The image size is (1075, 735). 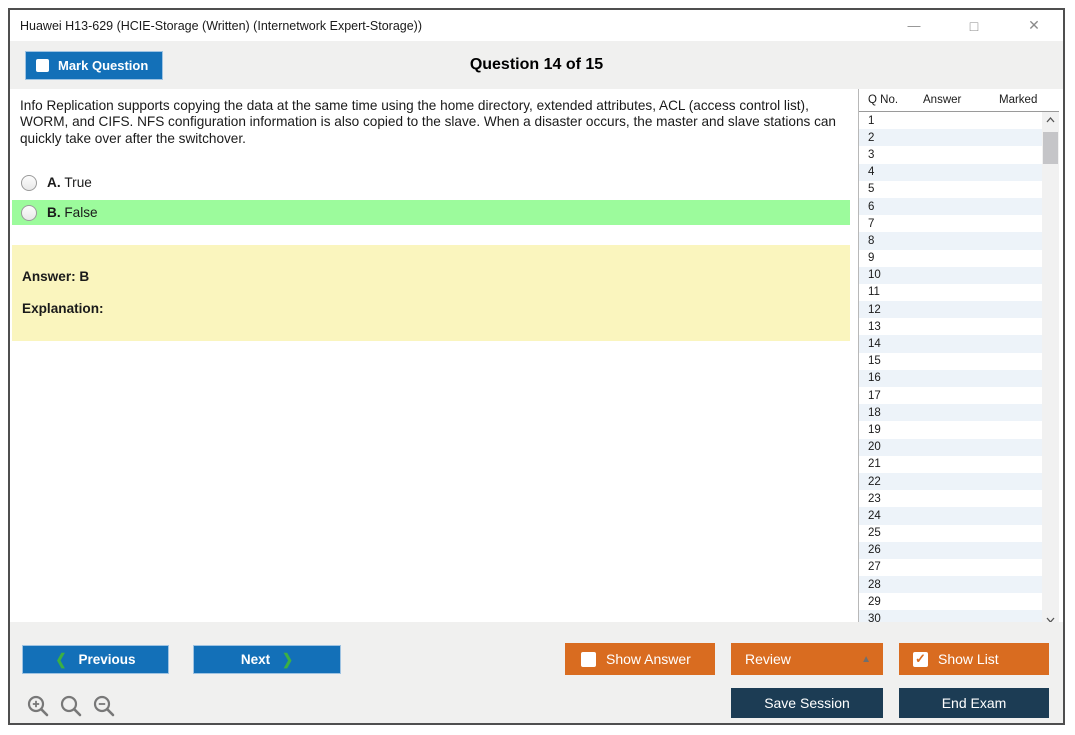 What do you see at coordinates (920, 659) in the screenshot?
I see `show-list-checkbox-icon: ✓` at bounding box center [920, 659].